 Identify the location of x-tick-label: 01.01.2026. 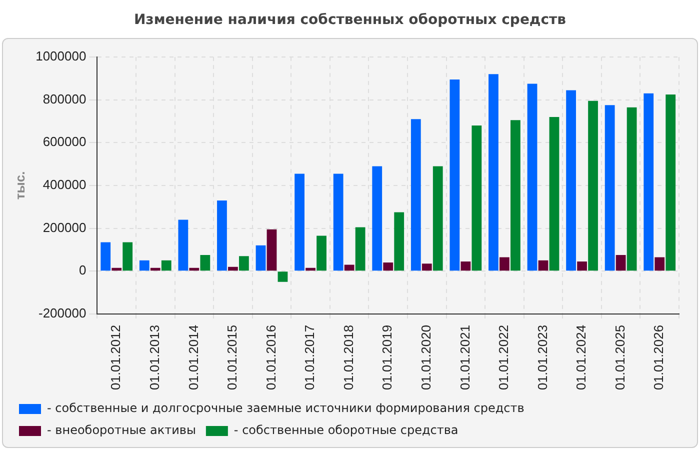
(658, 357).